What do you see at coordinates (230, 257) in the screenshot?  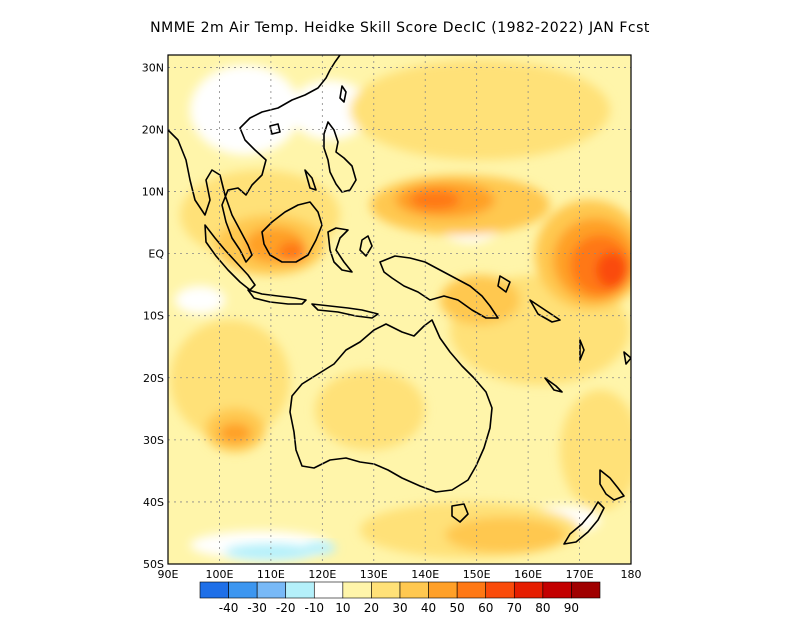 I see `coastline-sumatra` at bounding box center [230, 257].